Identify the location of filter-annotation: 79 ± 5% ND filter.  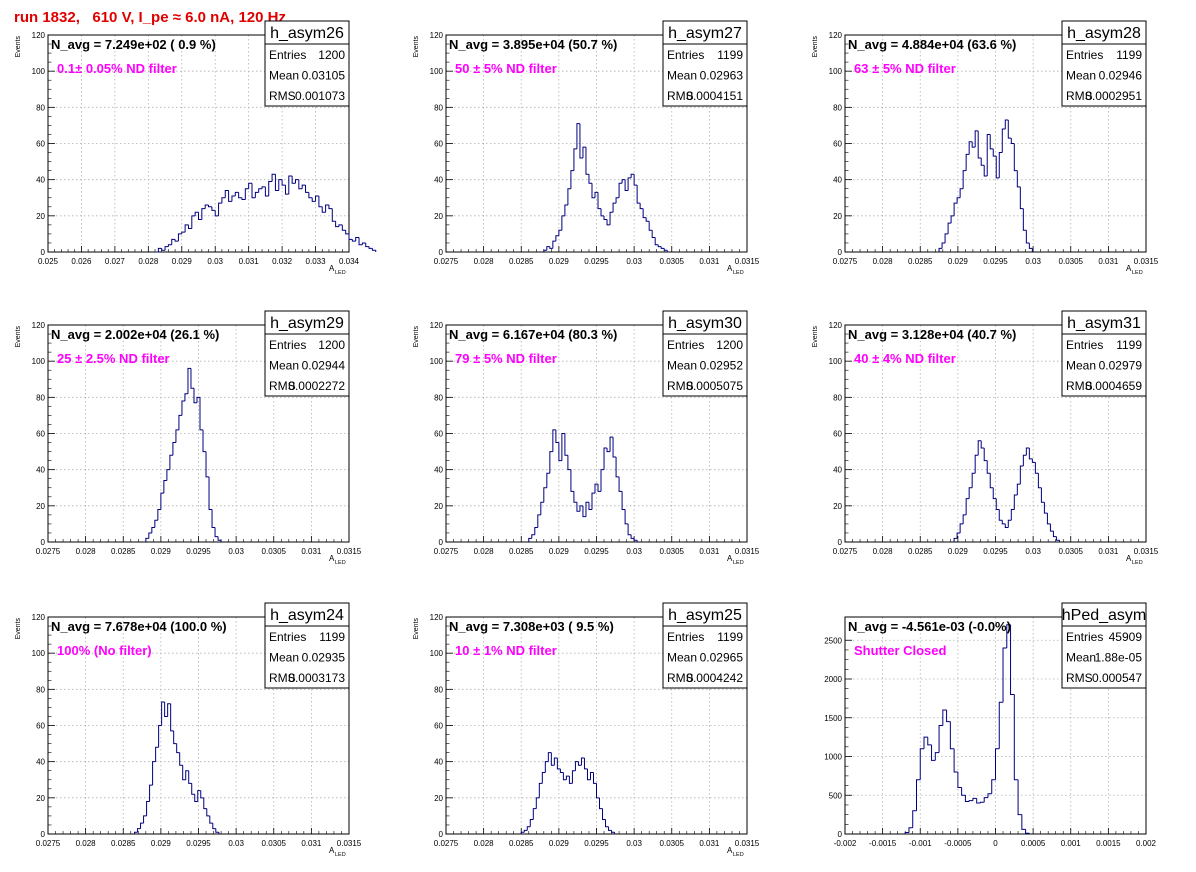
(506, 358).